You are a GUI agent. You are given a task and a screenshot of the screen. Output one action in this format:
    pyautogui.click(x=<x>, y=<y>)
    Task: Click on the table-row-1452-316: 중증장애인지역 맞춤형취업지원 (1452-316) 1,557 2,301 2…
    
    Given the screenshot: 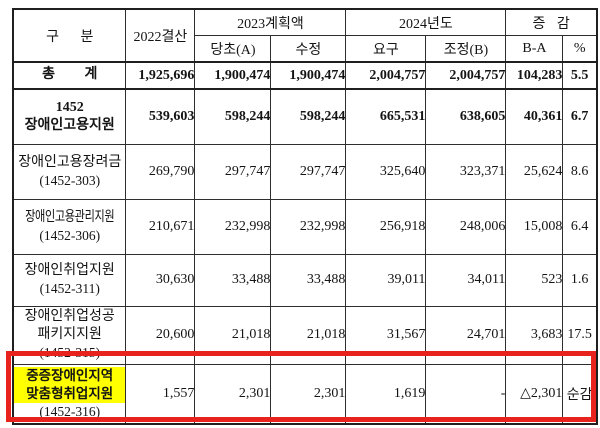 What is the action you would take?
    pyautogui.click(x=305, y=394)
    